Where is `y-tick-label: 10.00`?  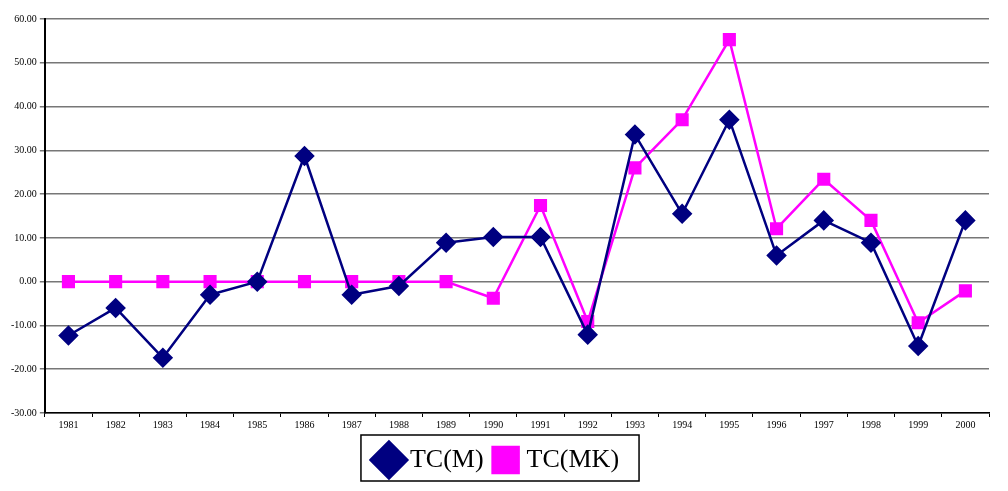
y-tick-label: 10.00 is located at coordinates (25, 237).